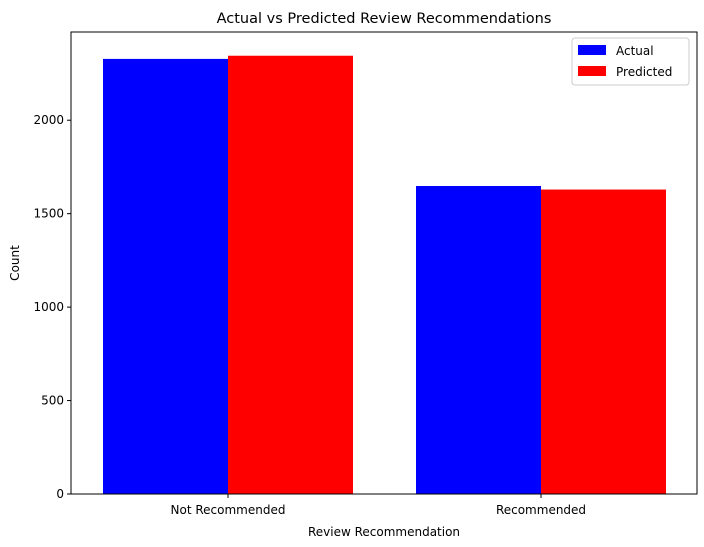  What do you see at coordinates (644, 72) in the screenshot?
I see `legend-label-predicted: Predicted` at bounding box center [644, 72].